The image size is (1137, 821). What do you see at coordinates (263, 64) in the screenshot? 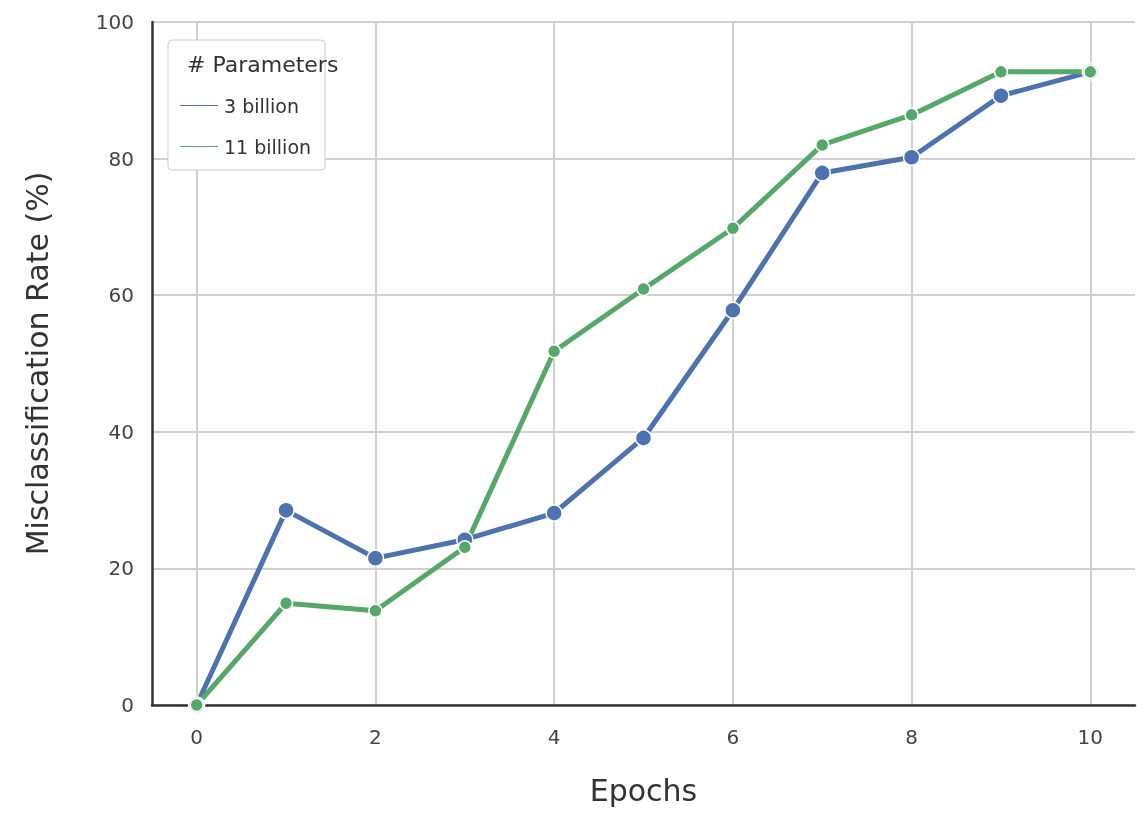
I see `legend-title: # Parameters` at bounding box center [263, 64].